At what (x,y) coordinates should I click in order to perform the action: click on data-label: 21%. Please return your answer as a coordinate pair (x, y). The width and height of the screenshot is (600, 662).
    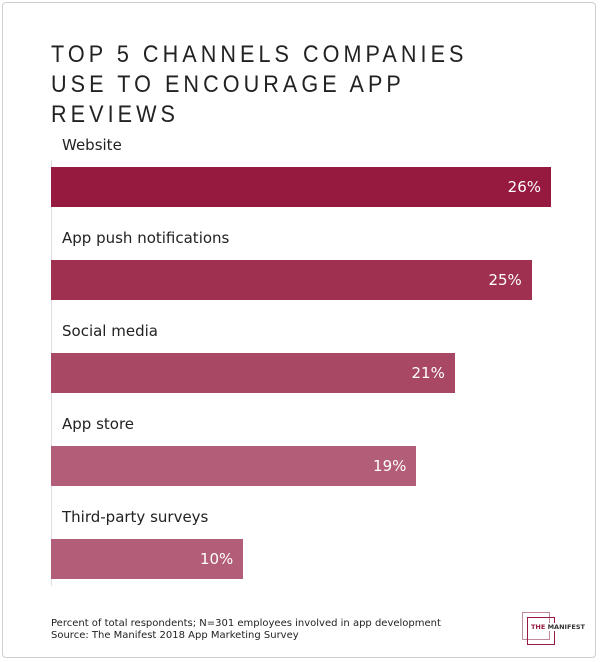
    Looking at the image, I should click on (428, 373).